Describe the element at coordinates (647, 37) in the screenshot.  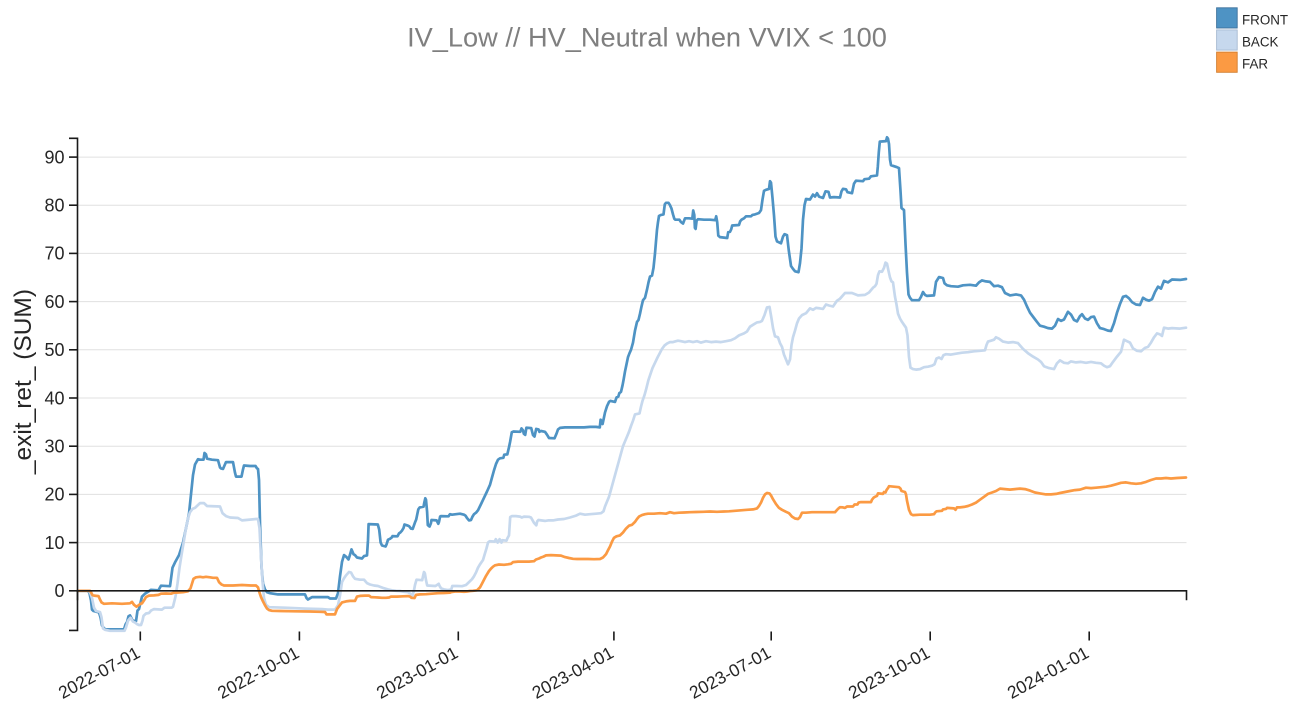
I see `svg-text:IV_Low // HV_Neutral when VVIX: IV_Low // HV_Neutral when VVIX < 100` at that location.